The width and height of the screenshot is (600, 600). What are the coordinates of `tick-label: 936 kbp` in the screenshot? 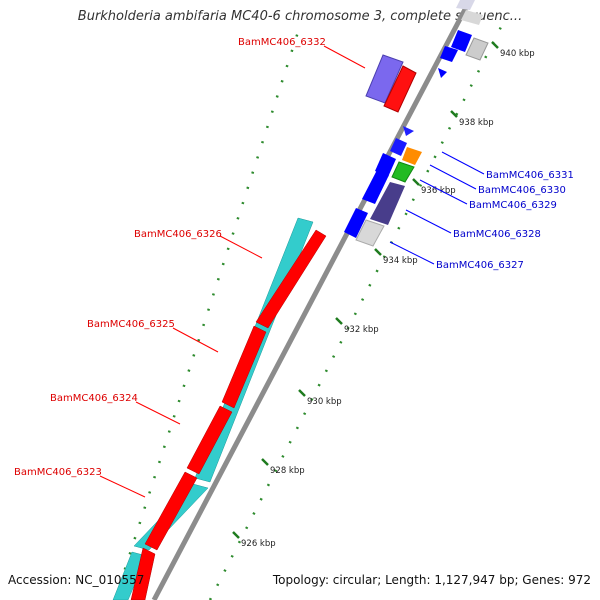 It's located at (438, 191).